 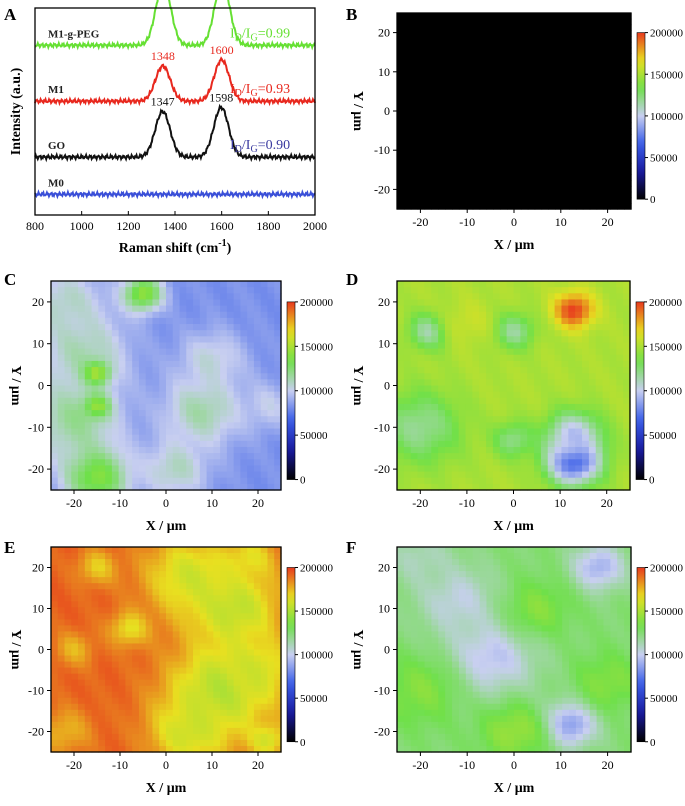 I want to click on y-tick-label: 0, so click(x=387, y=111).